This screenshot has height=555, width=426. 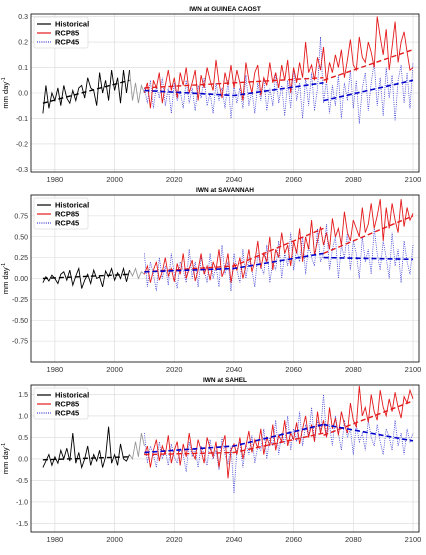 I want to click on series-rcp85-line, so click(x=278, y=432).